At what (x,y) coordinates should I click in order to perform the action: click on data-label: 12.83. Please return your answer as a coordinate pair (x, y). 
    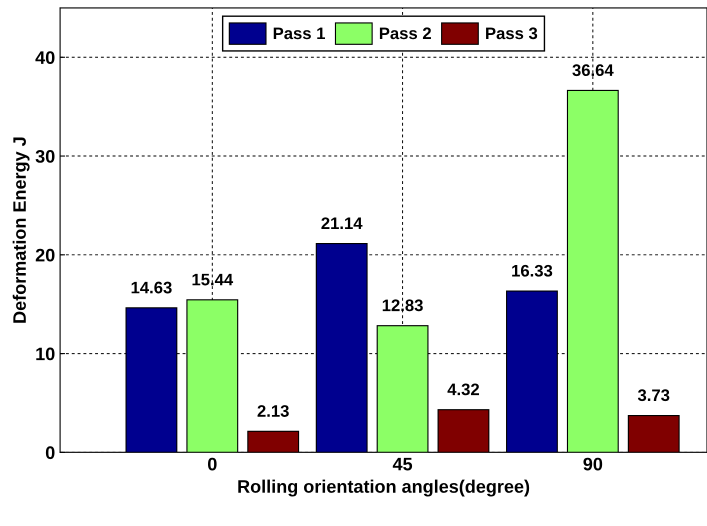
    Looking at the image, I should click on (402, 305).